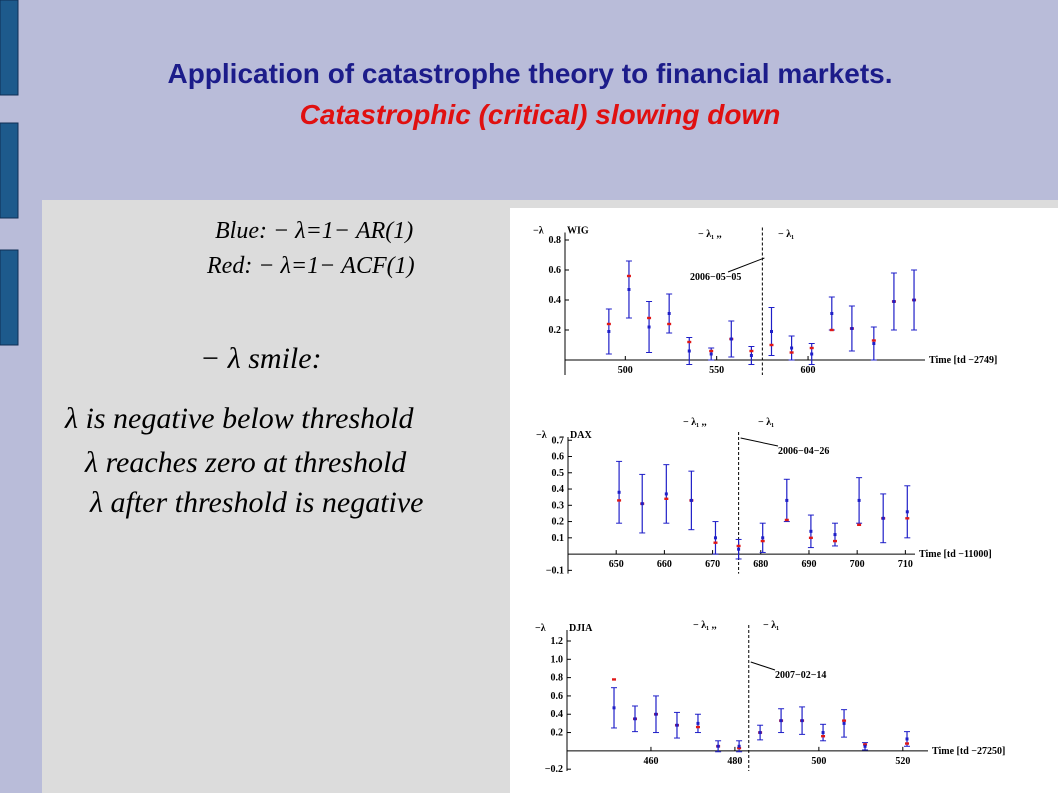  Describe the element at coordinates (557, 678) in the screenshot. I see `y-tick-label: 0.8` at that location.